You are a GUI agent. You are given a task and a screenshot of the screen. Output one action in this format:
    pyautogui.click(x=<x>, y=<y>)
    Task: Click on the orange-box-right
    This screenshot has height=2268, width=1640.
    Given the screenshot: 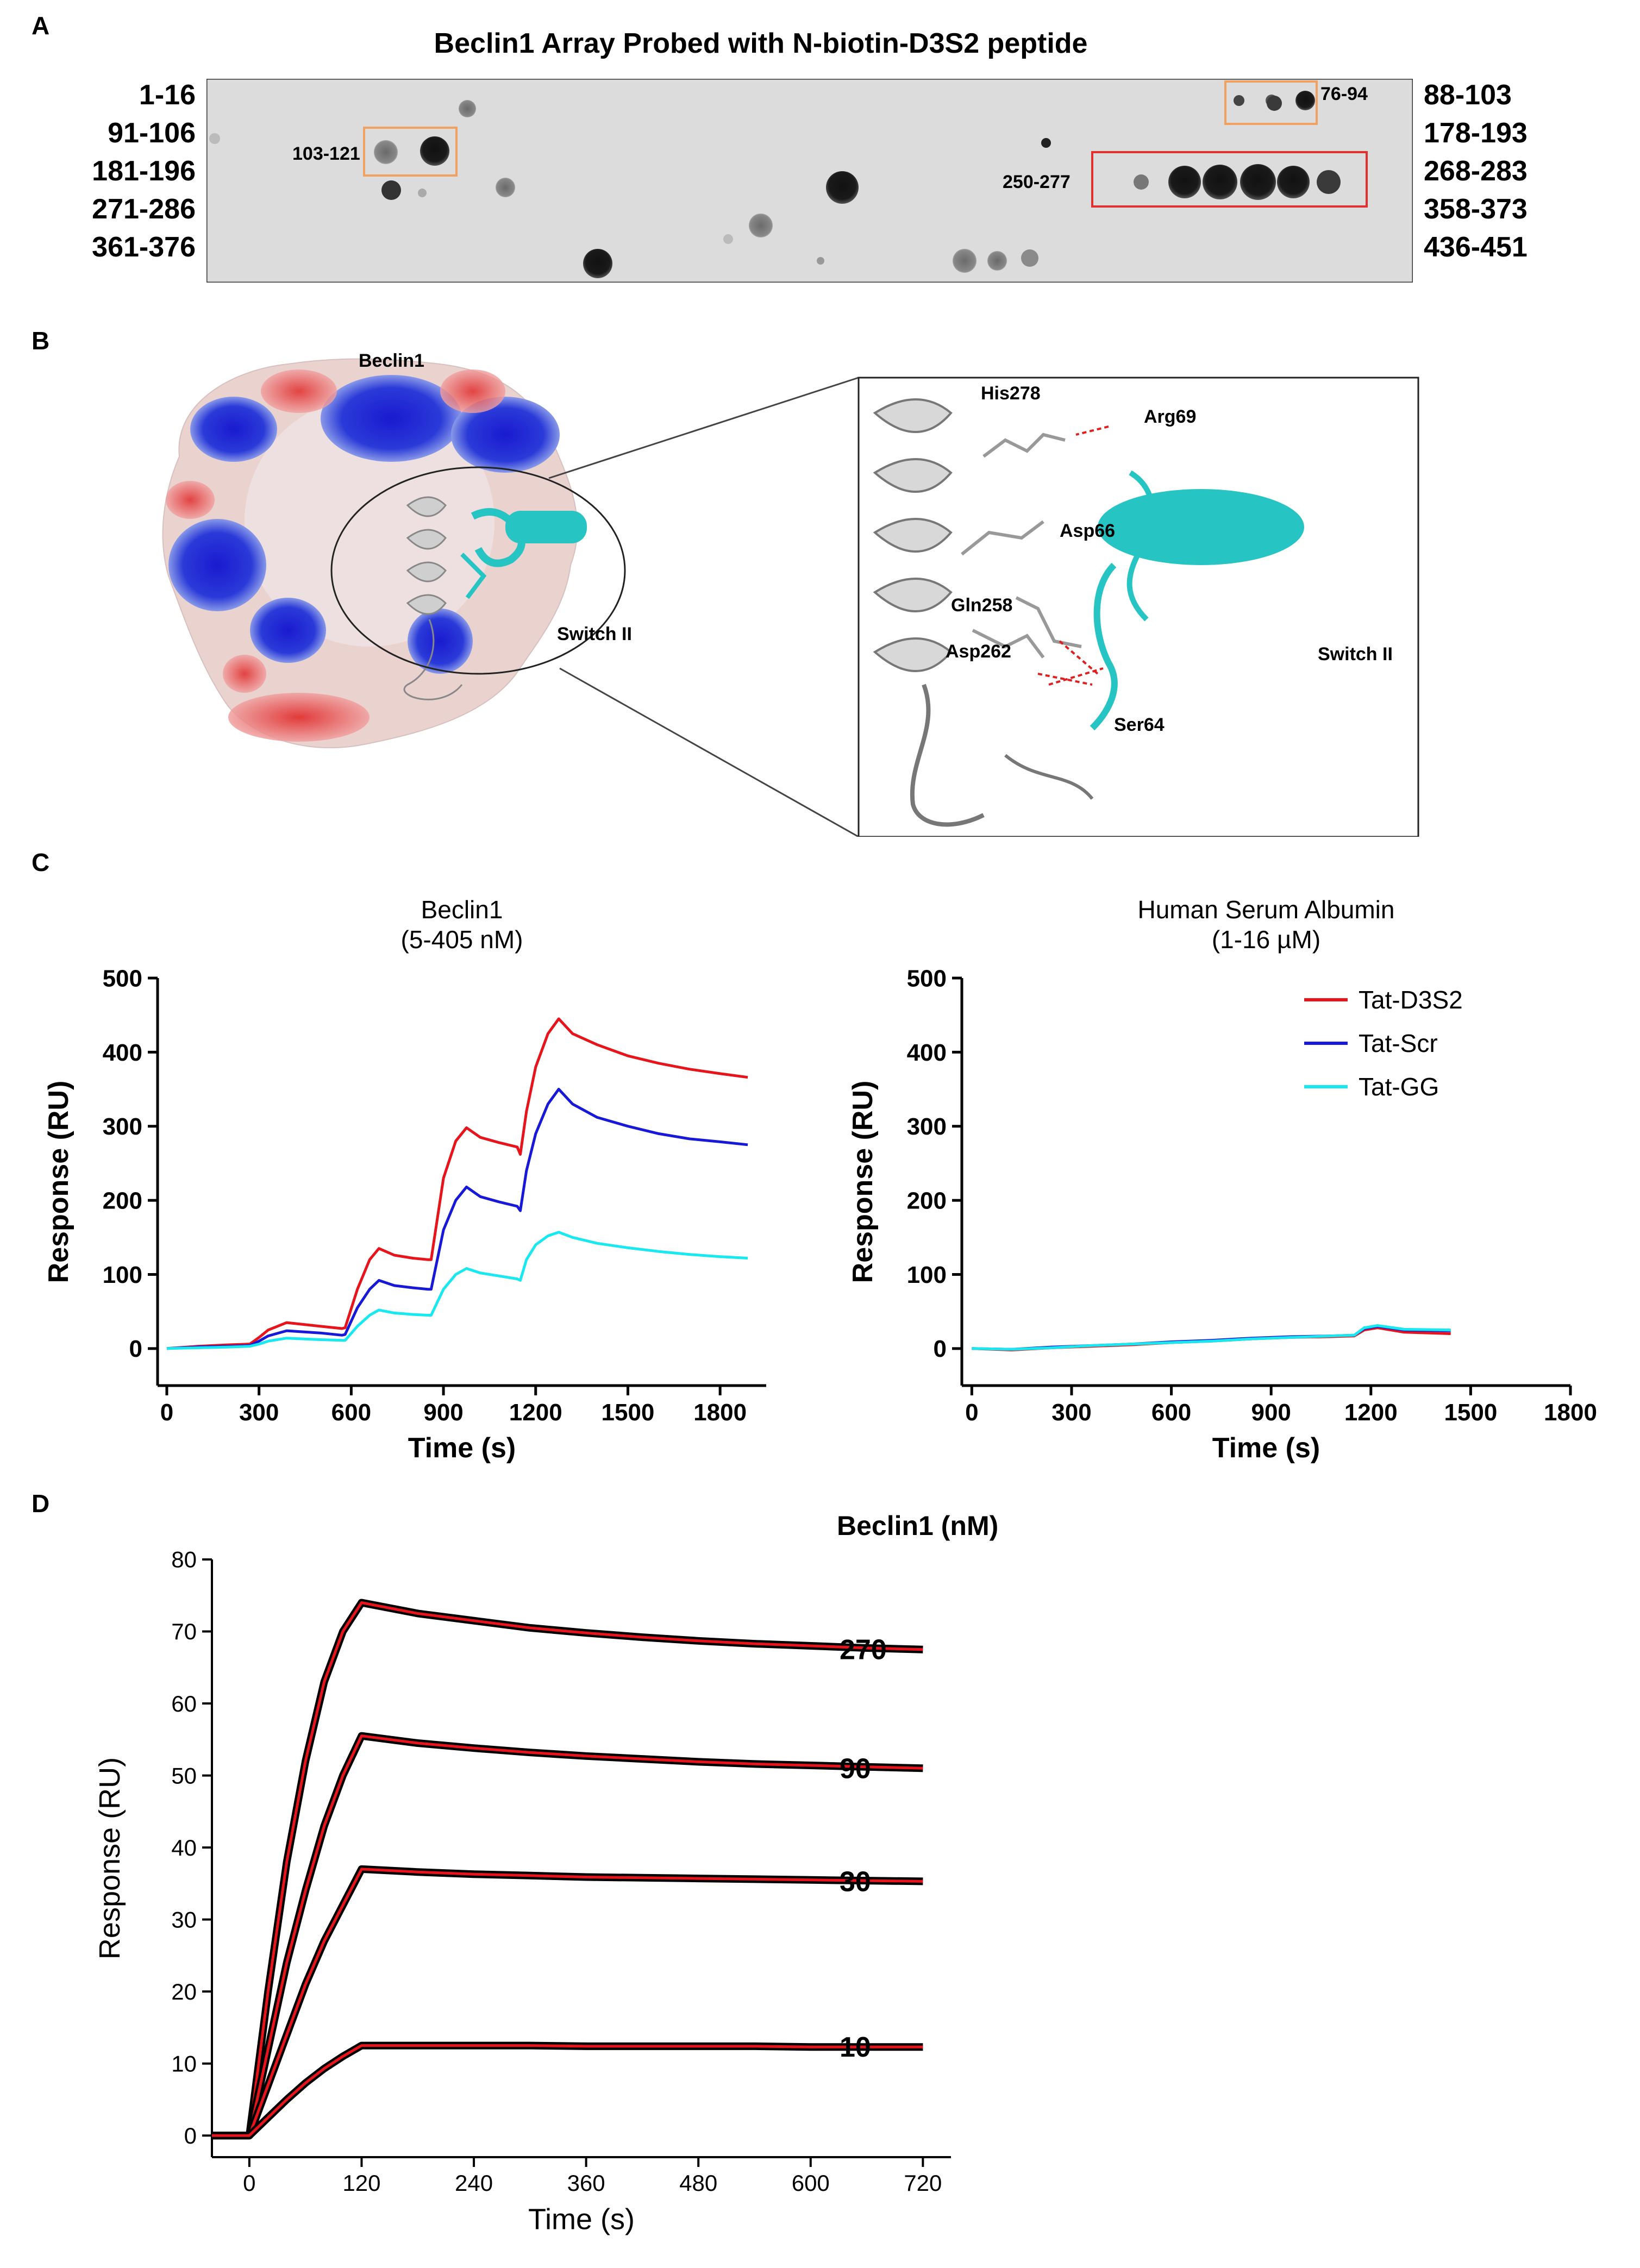 What is the action you would take?
    pyautogui.click(x=1271, y=102)
    